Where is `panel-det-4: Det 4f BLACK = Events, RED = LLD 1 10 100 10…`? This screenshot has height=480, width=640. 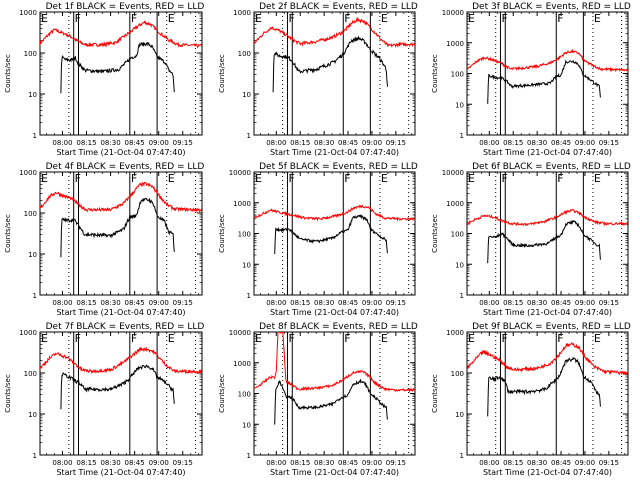
panel-det-4: Det 4f BLACK = Events, RED = LLD 1 10 100 10… is located at coordinates (104, 239).